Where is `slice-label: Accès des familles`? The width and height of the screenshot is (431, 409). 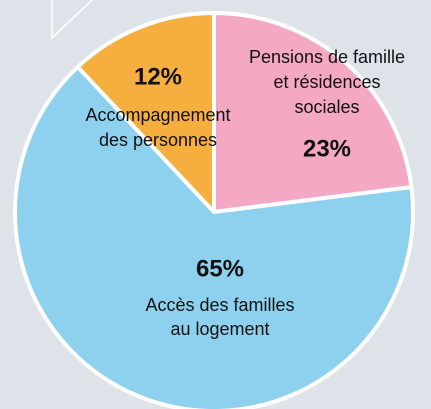
slice-label: Accès des familles is located at coordinates (219, 305).